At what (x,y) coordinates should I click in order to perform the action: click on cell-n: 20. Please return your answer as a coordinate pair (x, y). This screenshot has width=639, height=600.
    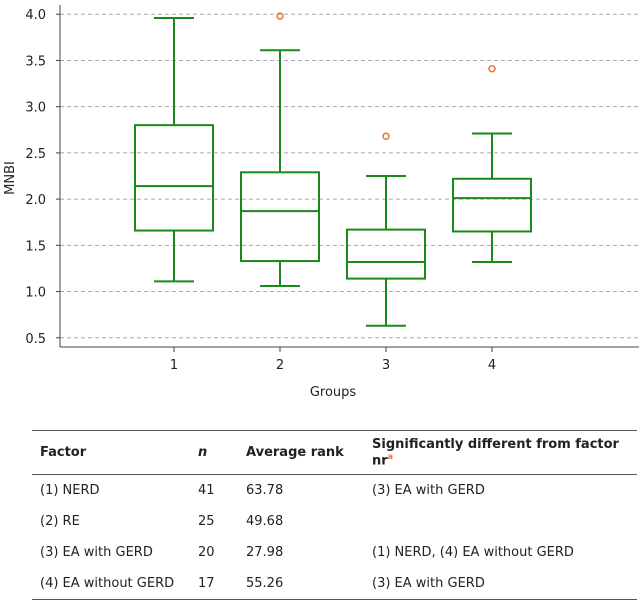
    Looking at the image, I should click on (206, 553).